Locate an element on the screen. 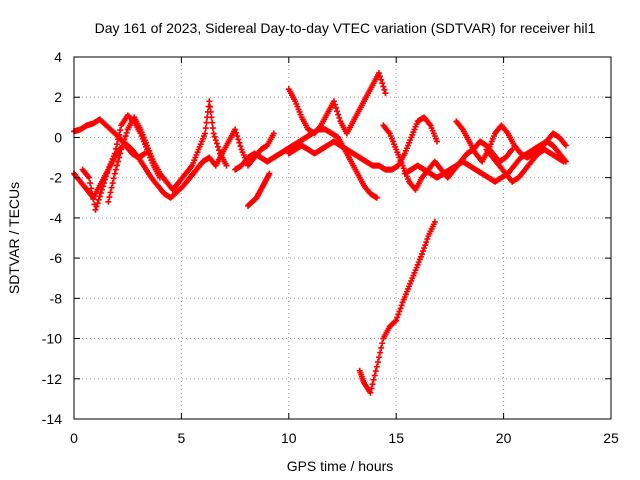 This screenshot has width=640, height=480. series-arc-n is located at coordinates (525, 165).